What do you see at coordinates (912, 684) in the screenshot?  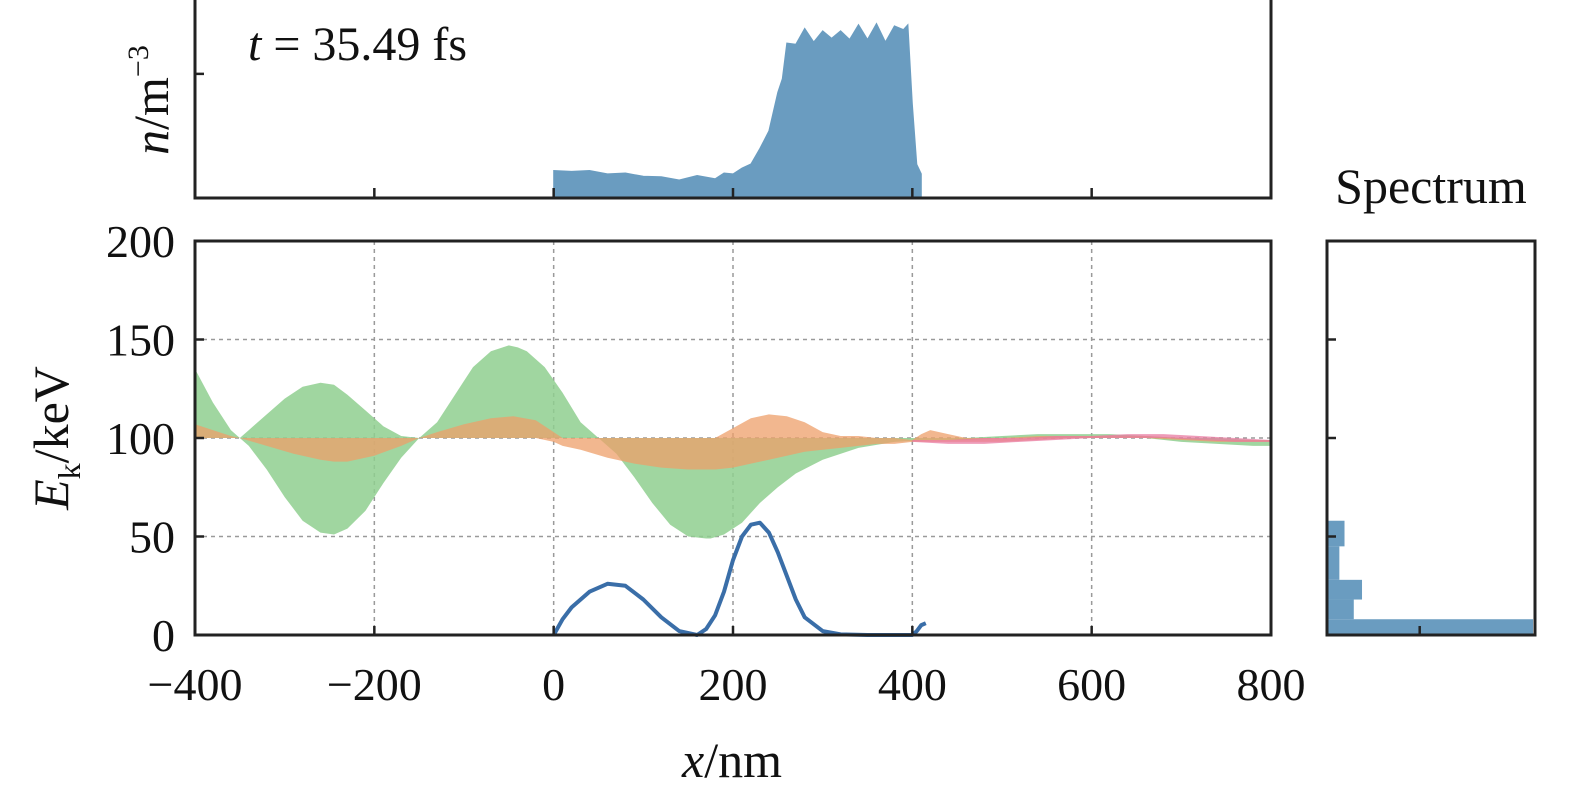 I see `energy-xtick-label: 400` at bounding box center [912, 684].